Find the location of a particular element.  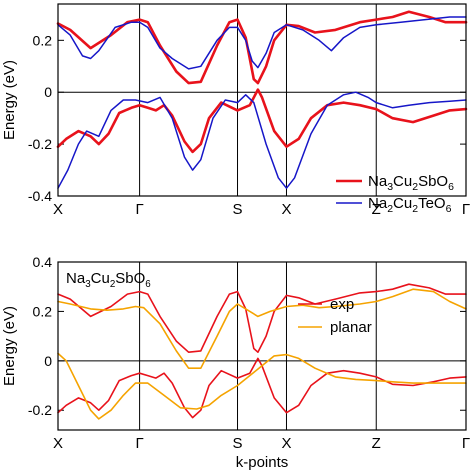

y-tick-label: -0.4 is located at coordinates (40, 196).